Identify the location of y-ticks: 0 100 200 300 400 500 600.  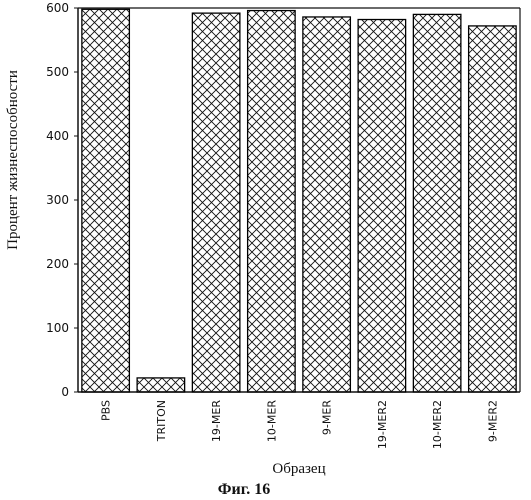
(62, 200).